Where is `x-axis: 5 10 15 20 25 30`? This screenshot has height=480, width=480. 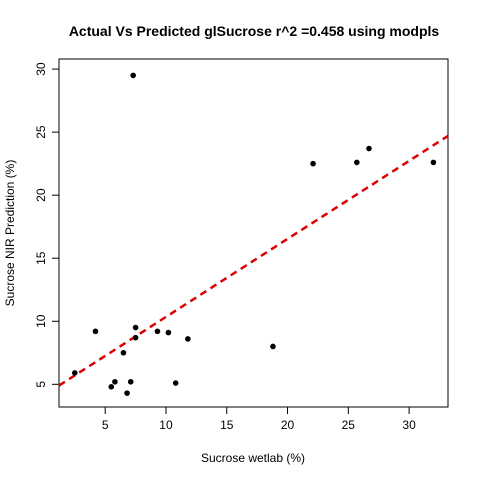
x-axis: 5 10 15 20 25 30 is located at coordinates (259, 419).